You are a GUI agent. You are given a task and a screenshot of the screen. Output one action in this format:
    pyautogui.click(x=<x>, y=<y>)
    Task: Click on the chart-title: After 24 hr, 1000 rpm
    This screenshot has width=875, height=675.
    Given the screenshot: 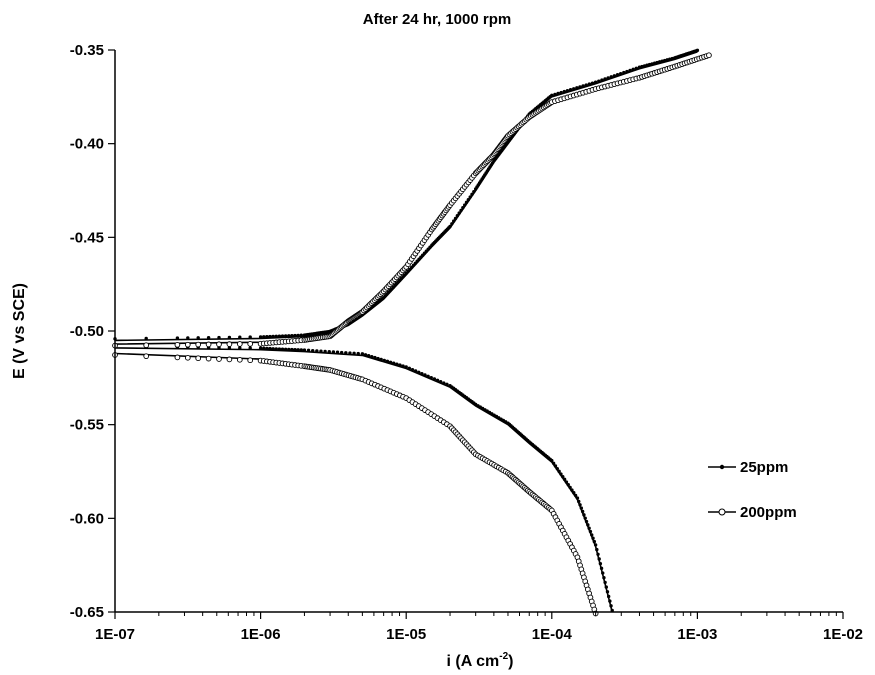 What is the action you would take?
    pyautogui.click(x=437, y=19)
    